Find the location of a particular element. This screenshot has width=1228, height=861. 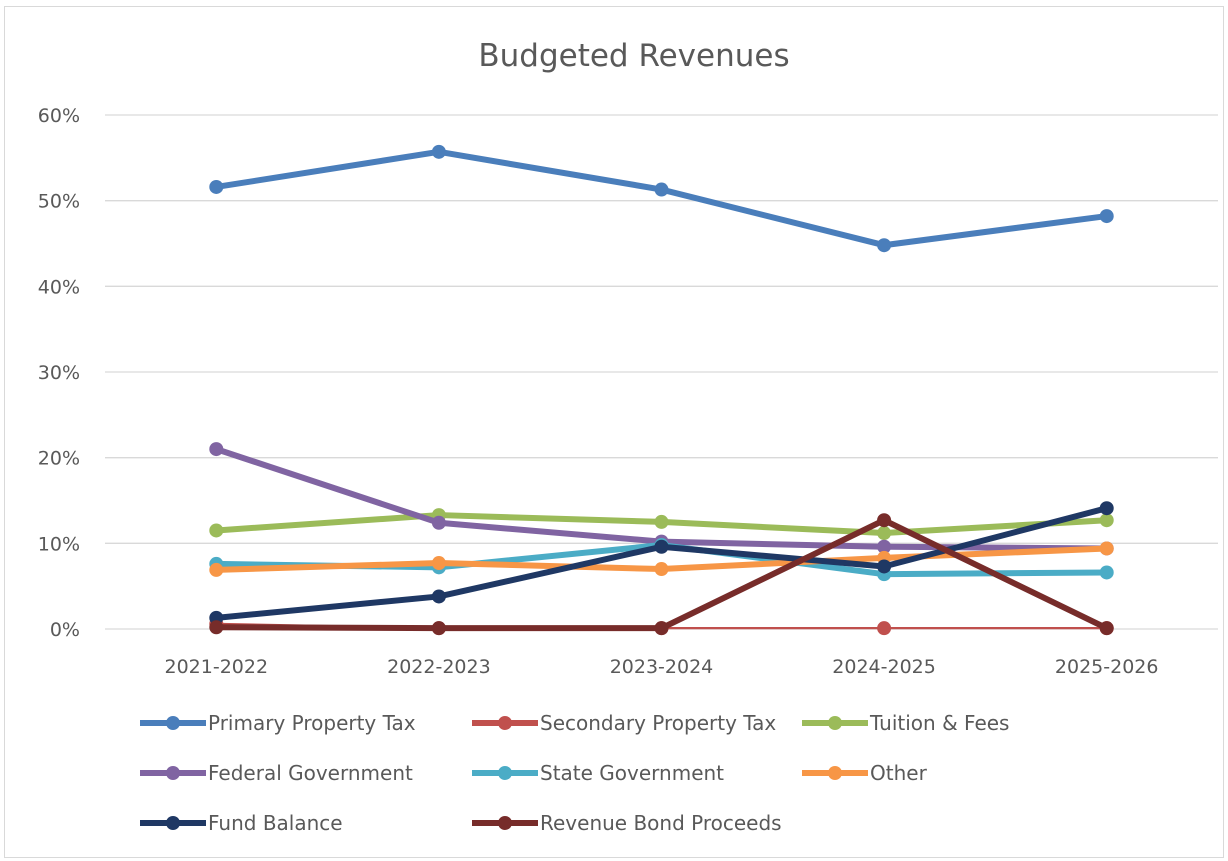

y-axis: 0% 10% 20% 30% 40% 50% 60% is located at coordinates (59, 373).